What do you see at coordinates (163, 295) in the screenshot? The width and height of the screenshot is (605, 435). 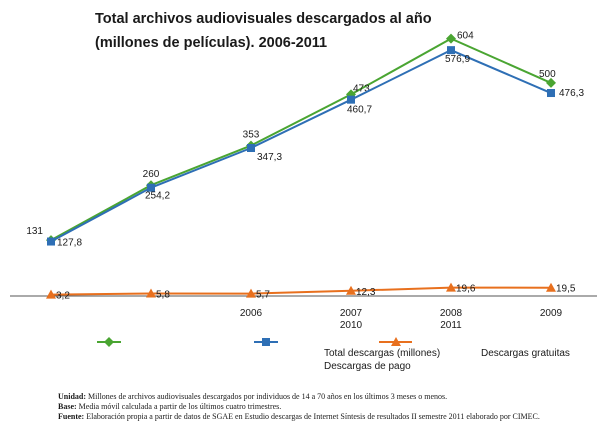 I see `data-label-gratuitas-1: 5,8` at bounding box center [163, 295].